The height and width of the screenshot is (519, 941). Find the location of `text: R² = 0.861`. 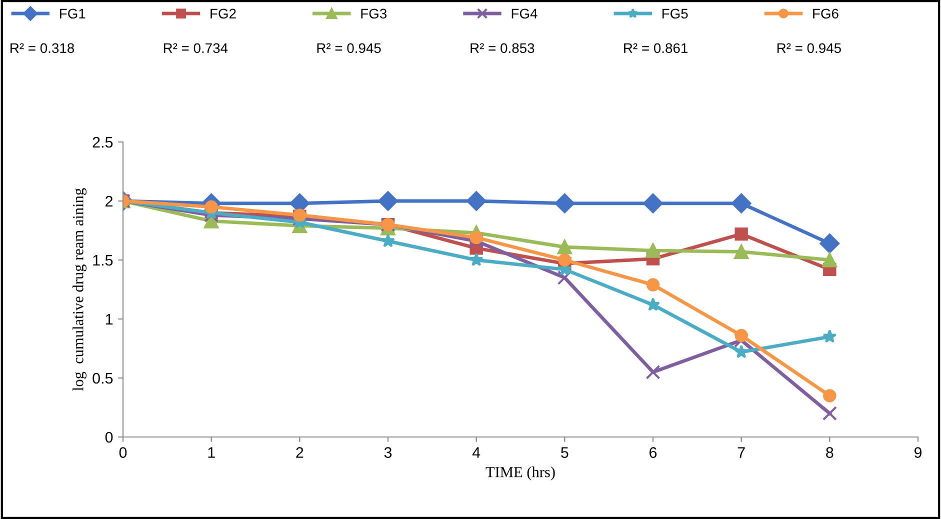

text: R² = 0.861 is located at coordinates (656, 48).